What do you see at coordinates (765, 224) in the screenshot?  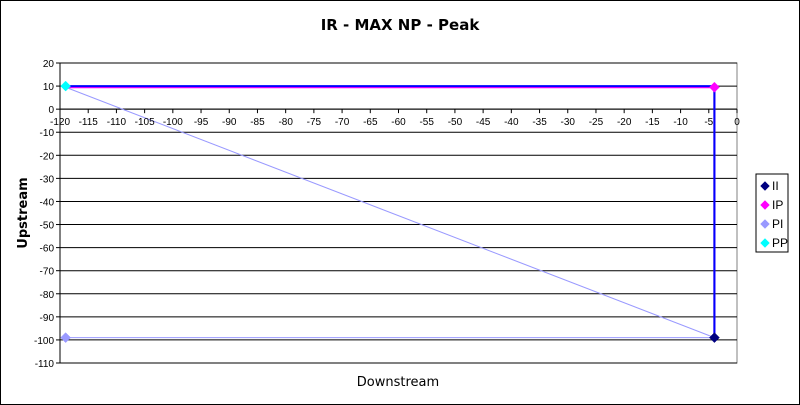 I see `legend-marker-pi` at bounding box center [765, 224].